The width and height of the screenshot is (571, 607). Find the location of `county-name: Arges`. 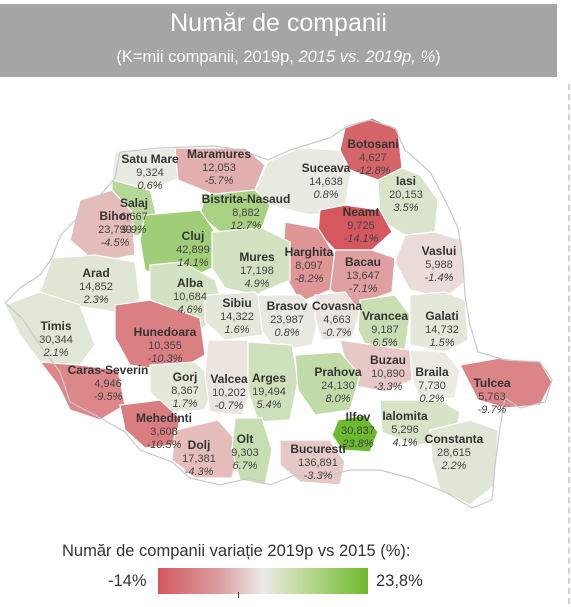

county-name: Arges is located at coordinates (269, 378).